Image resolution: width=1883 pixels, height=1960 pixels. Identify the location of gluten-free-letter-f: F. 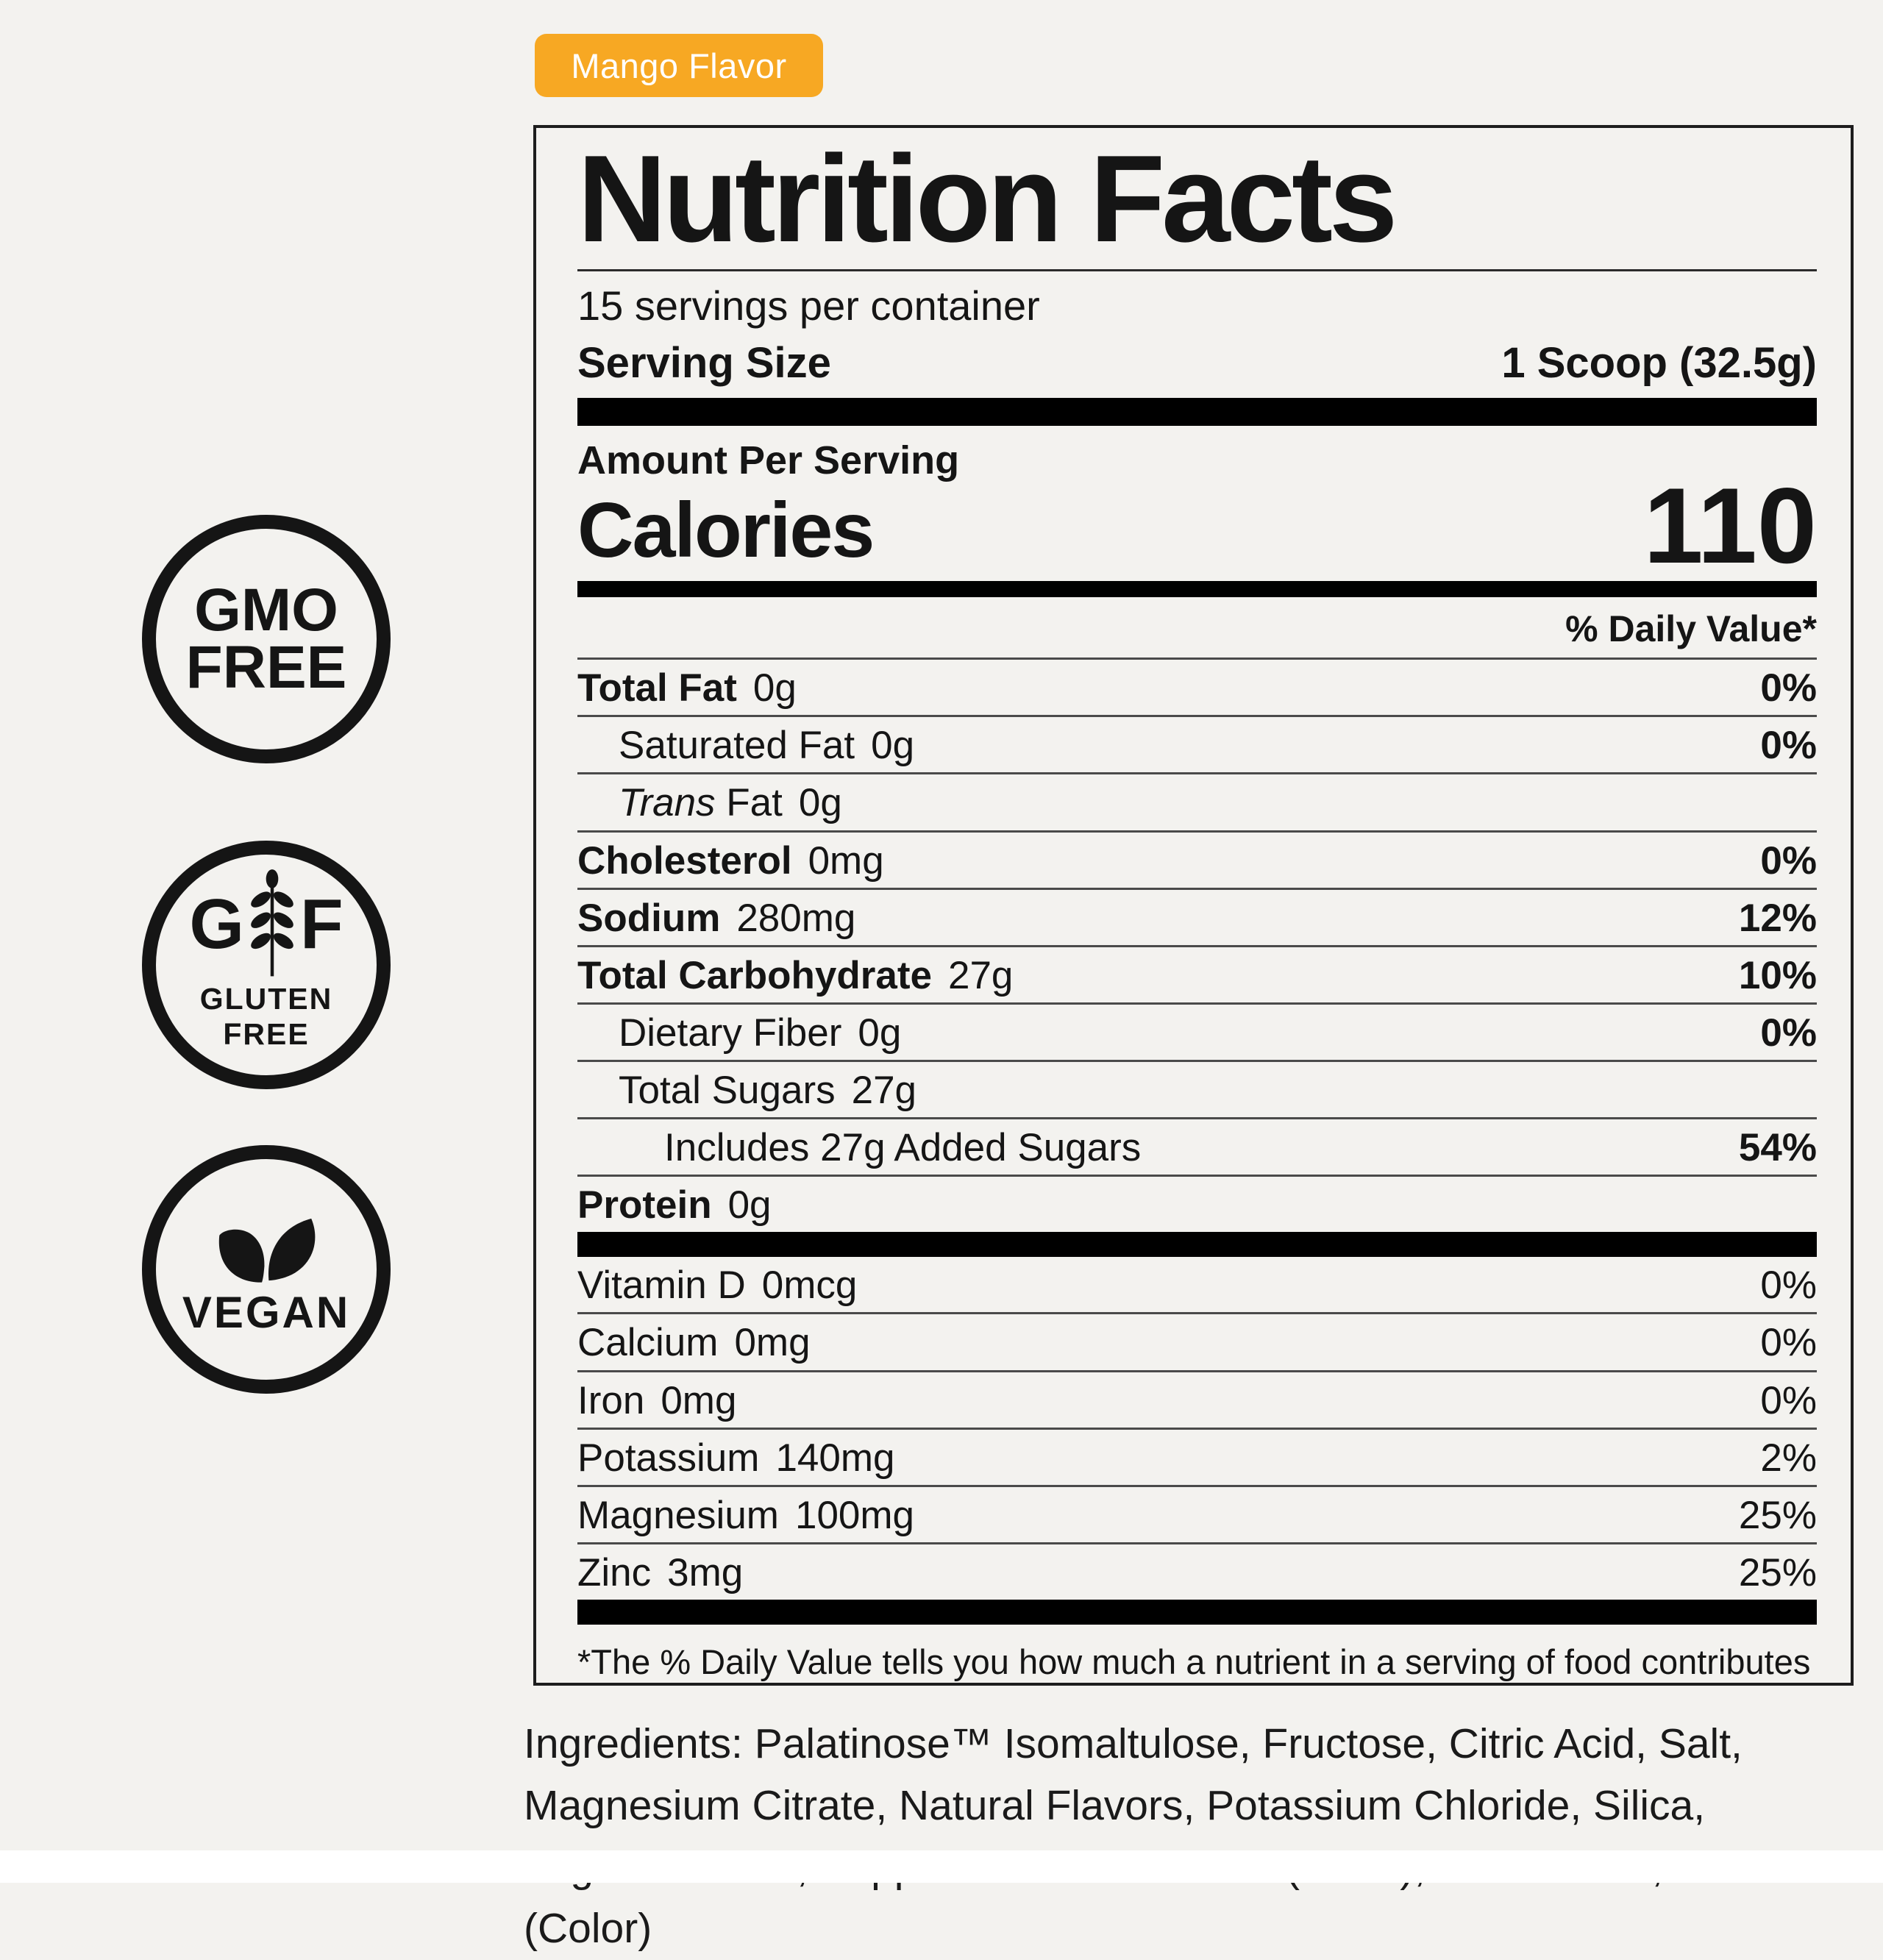
(322, 924).